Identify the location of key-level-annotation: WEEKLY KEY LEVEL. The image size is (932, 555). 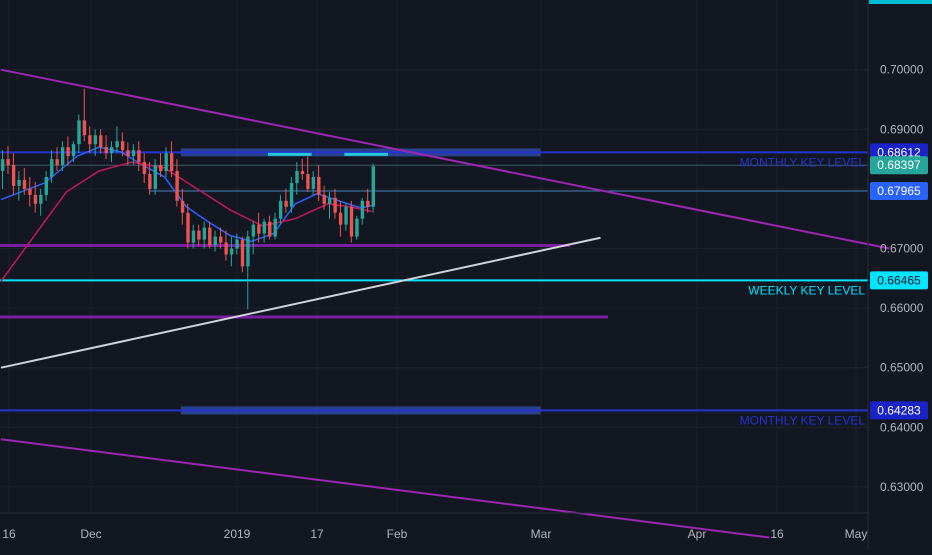
(806, 290).